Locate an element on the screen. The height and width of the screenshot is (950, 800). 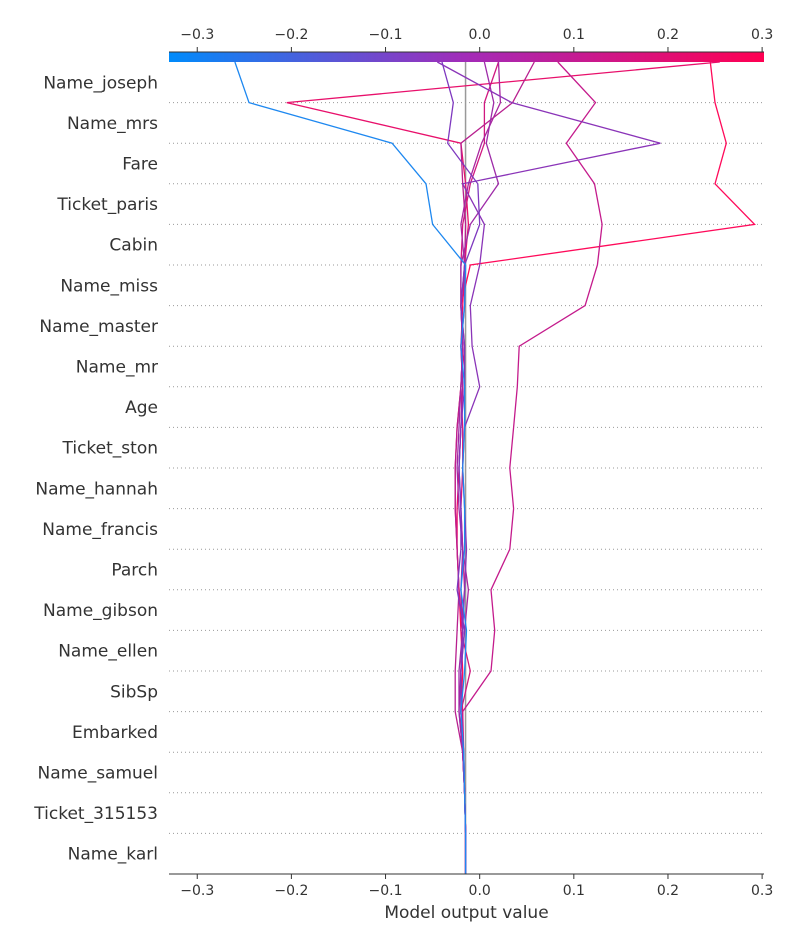
bottom-x-axis: −0.3 −0.2 −0.1 0.0 0.1 0.2 0.3 is located at coordinates (471, 886).